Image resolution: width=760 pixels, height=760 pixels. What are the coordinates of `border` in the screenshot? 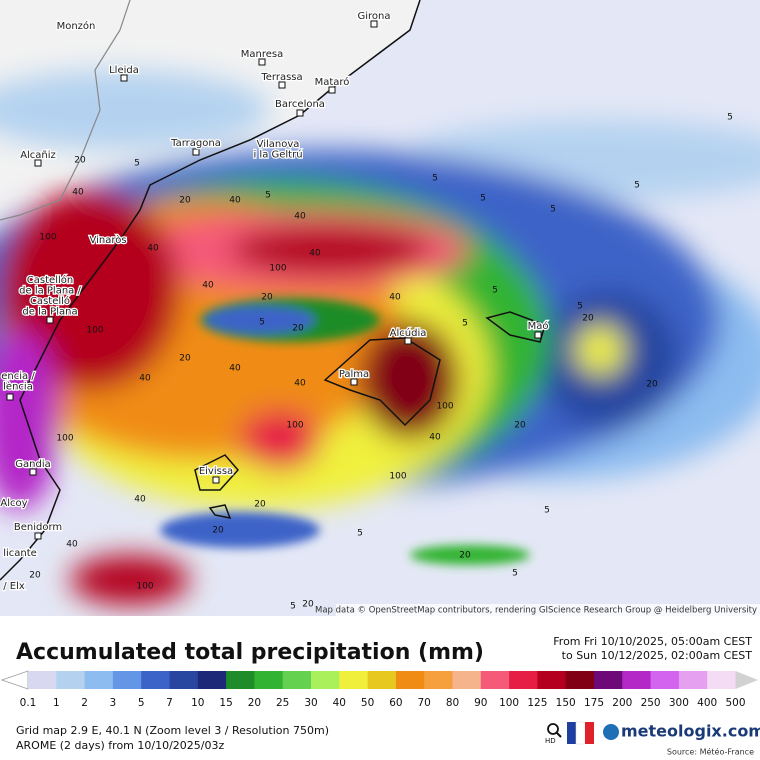 It's located at (65, 110).